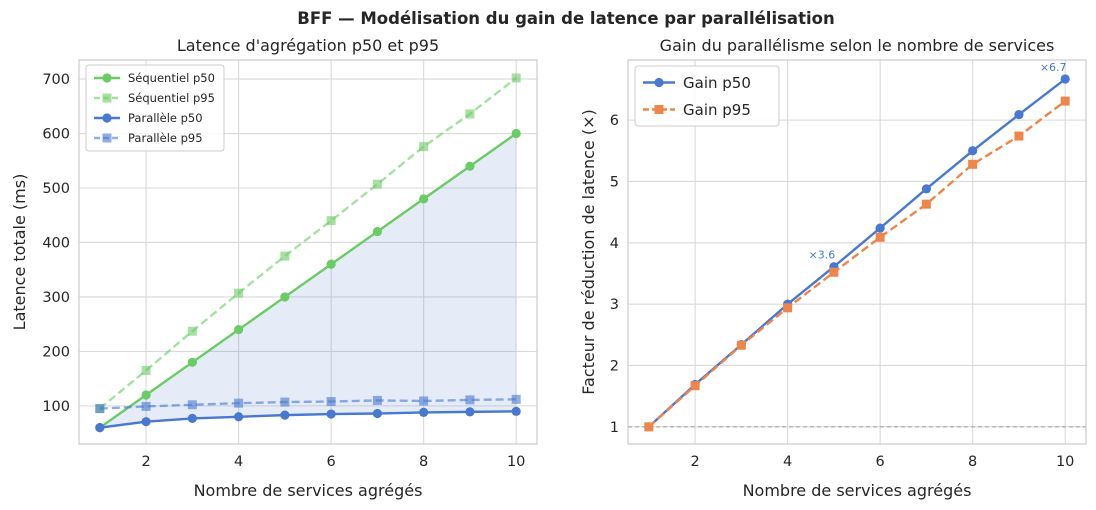 The height and width of the screenshot is (510, 1096). I want to click on right-annotations: ×3.6 ×6.7, so click(938, 161).